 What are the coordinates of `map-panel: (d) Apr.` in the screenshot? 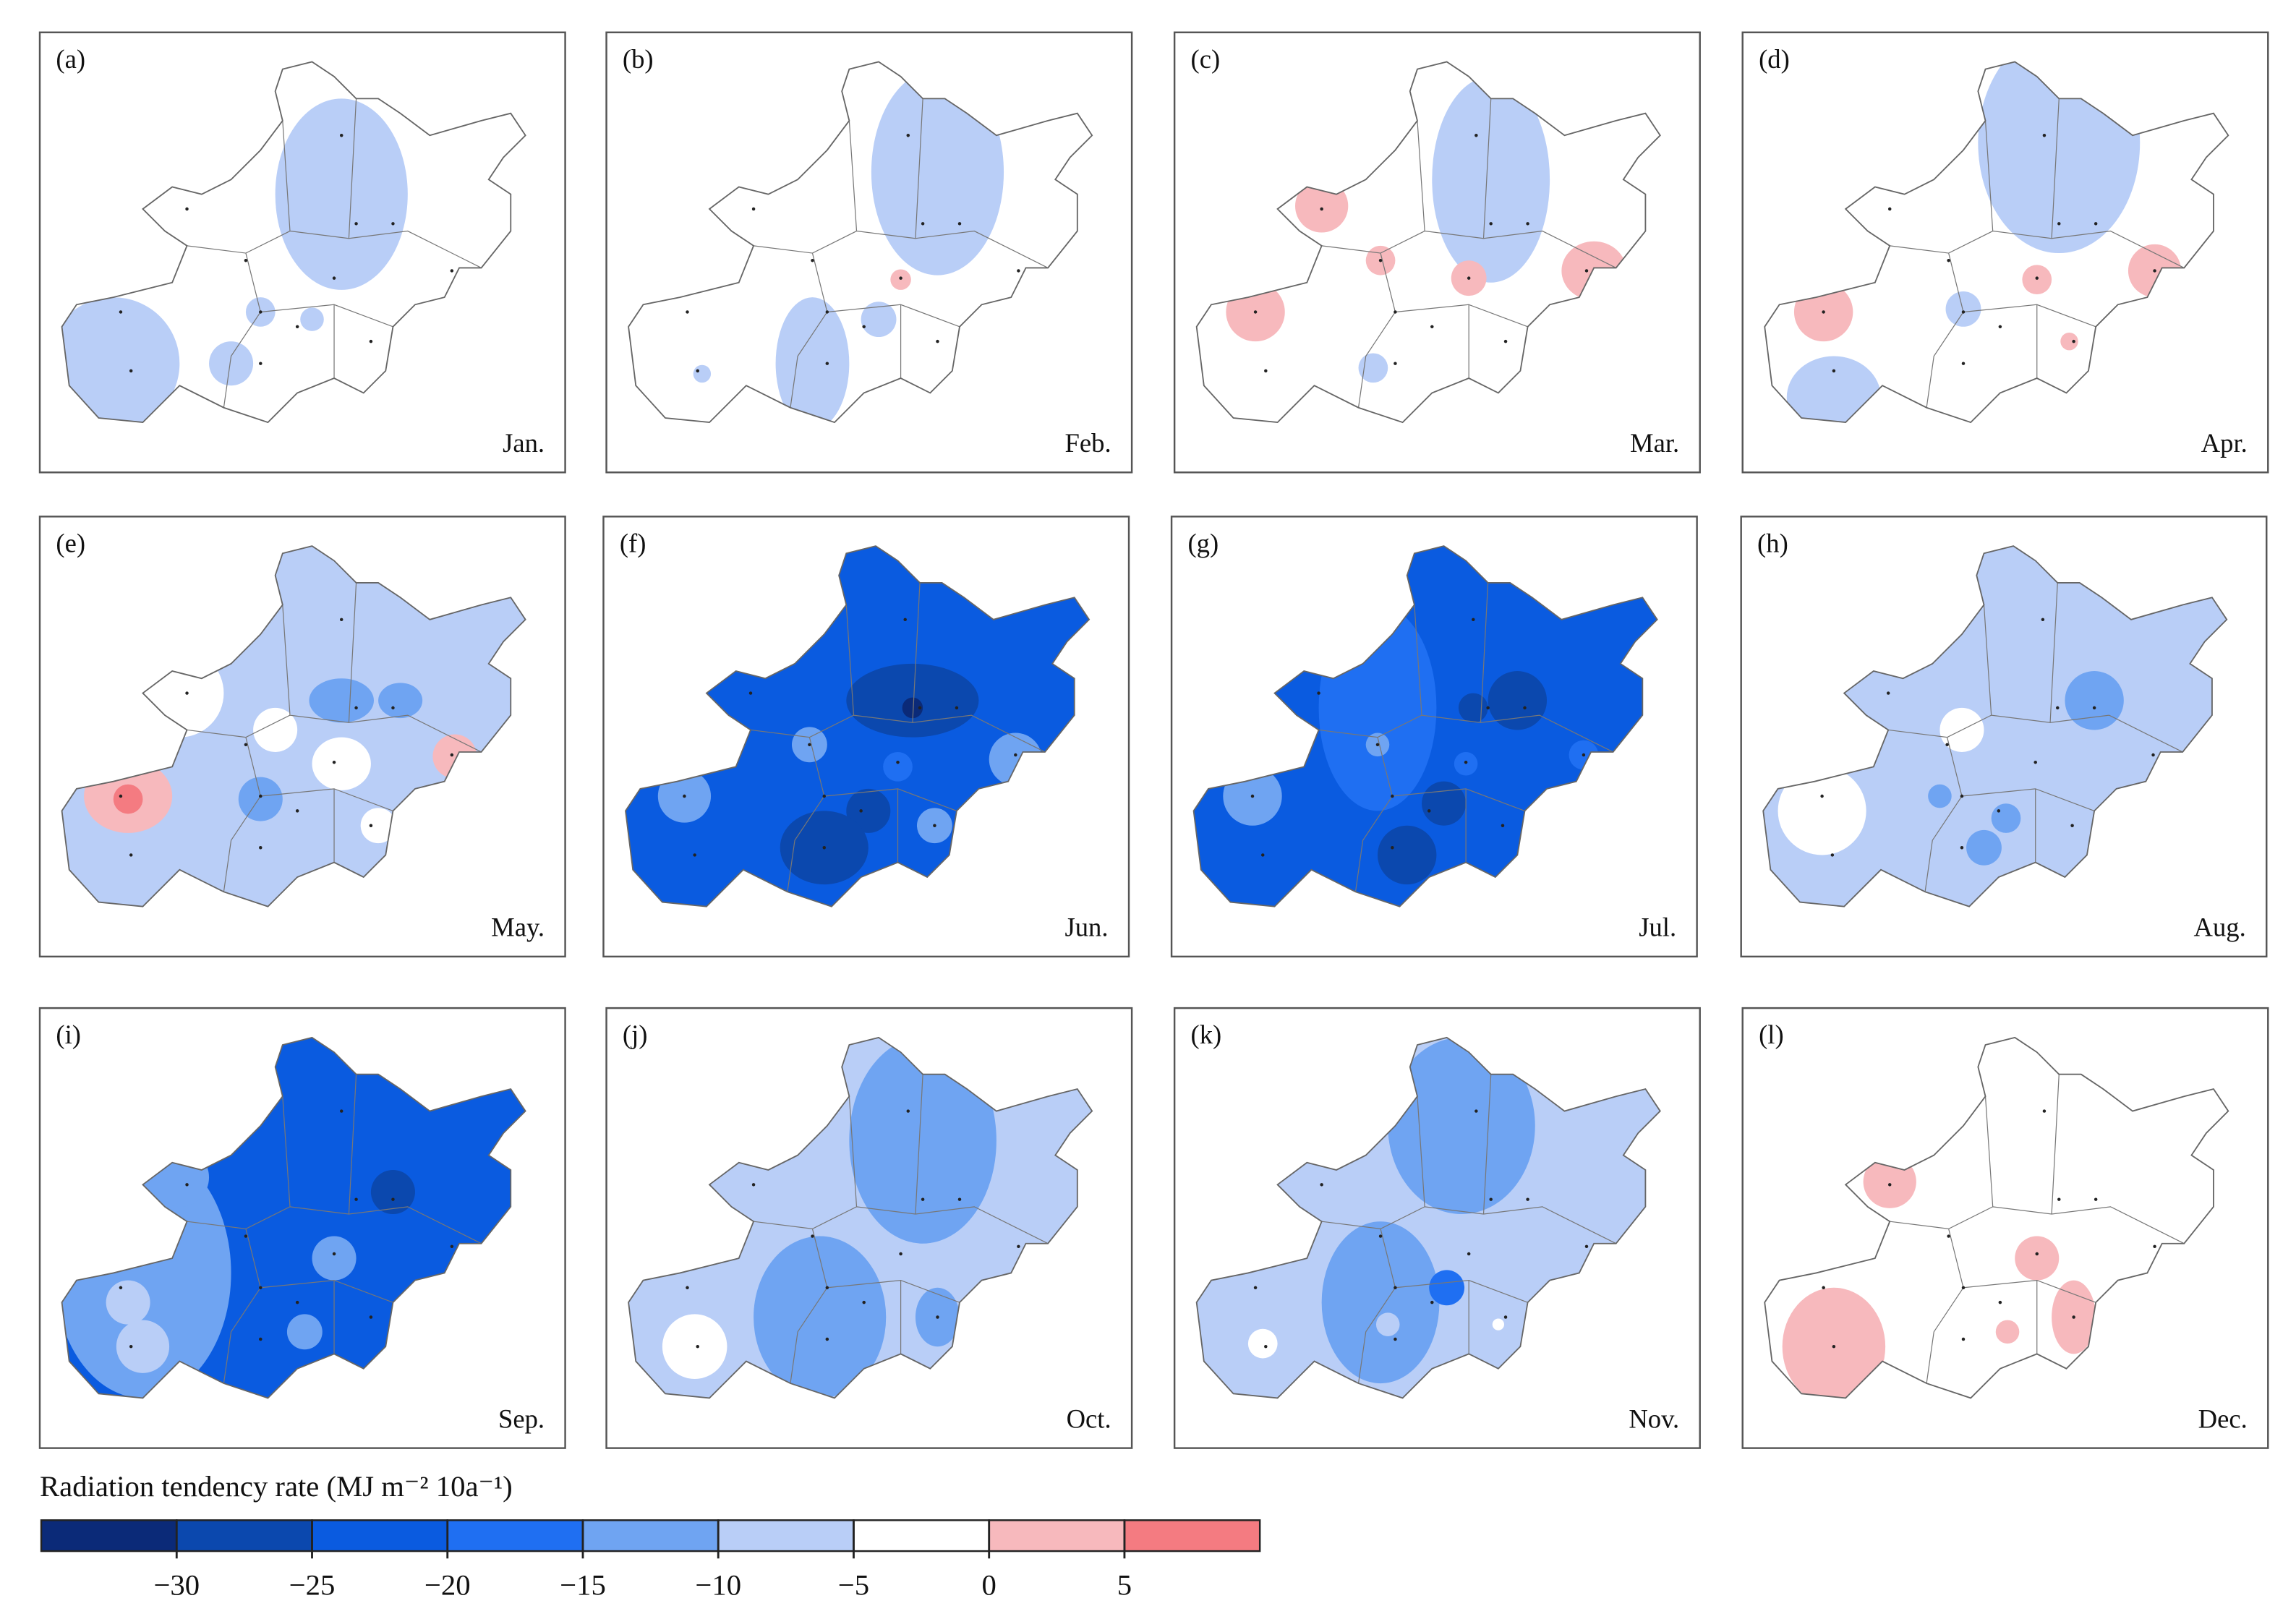 It's located at (2005, 252).